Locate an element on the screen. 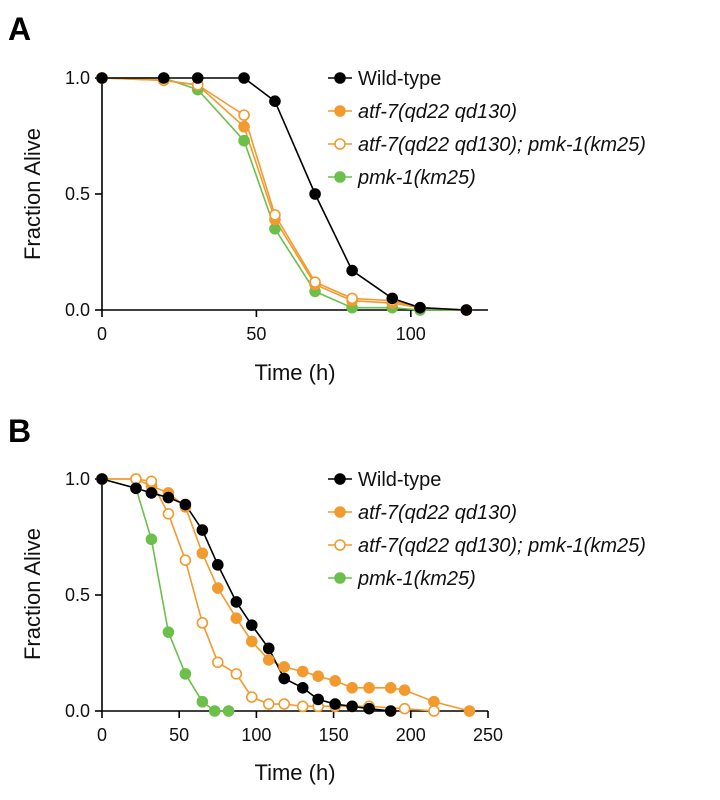  legend-label: pmk-1(km25) is located at coordinates (416, 178).